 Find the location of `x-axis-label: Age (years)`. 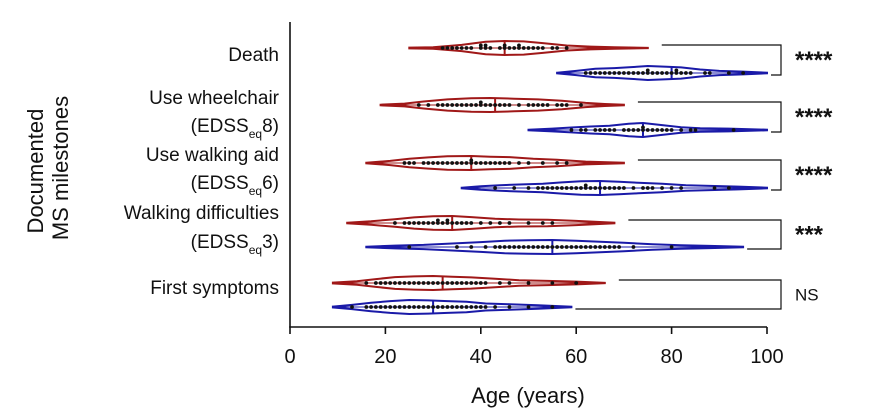

x-axis-label: Age (years) is located at coordinates (528, 395).